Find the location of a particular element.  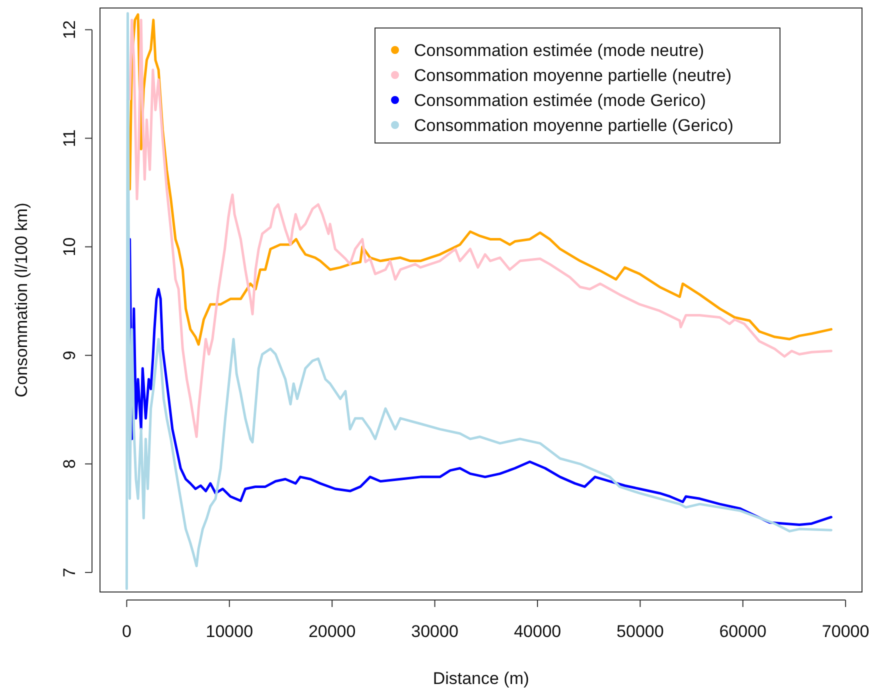

x-tick-label: 70000 is located at coordinates (845, 631).